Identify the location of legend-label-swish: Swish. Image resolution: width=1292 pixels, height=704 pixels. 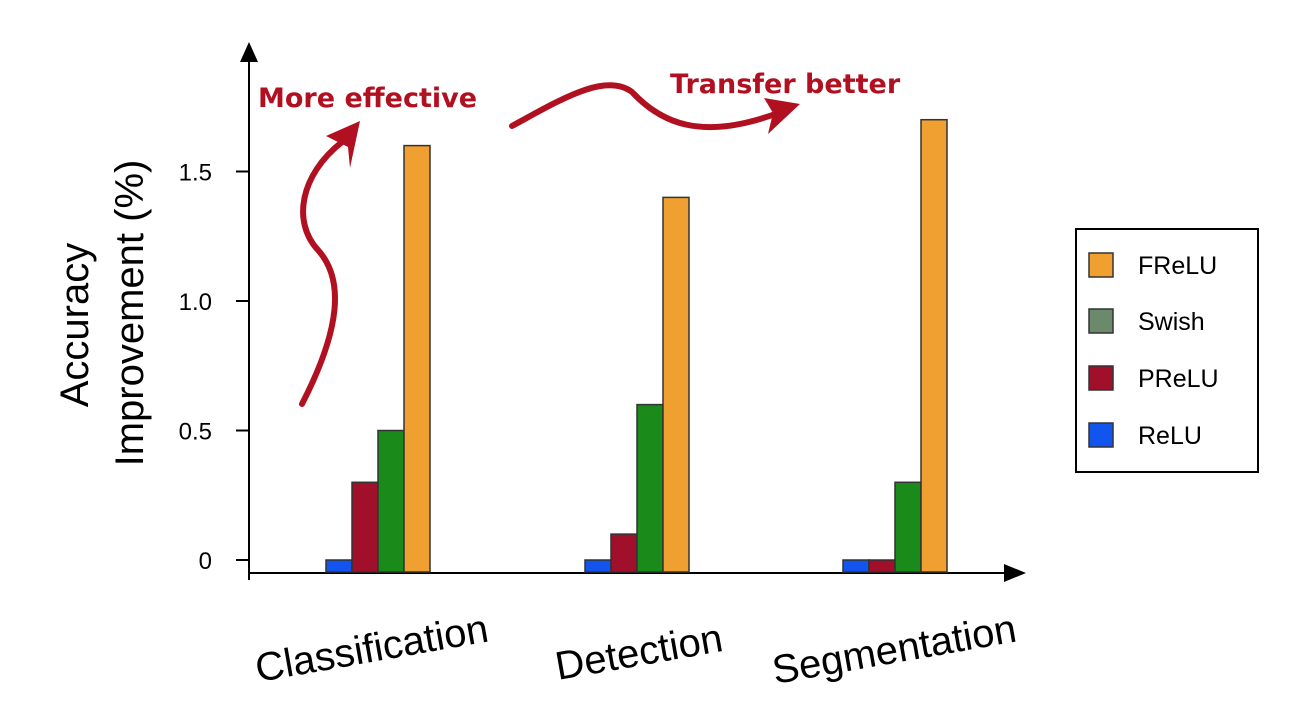
(1171, 322).